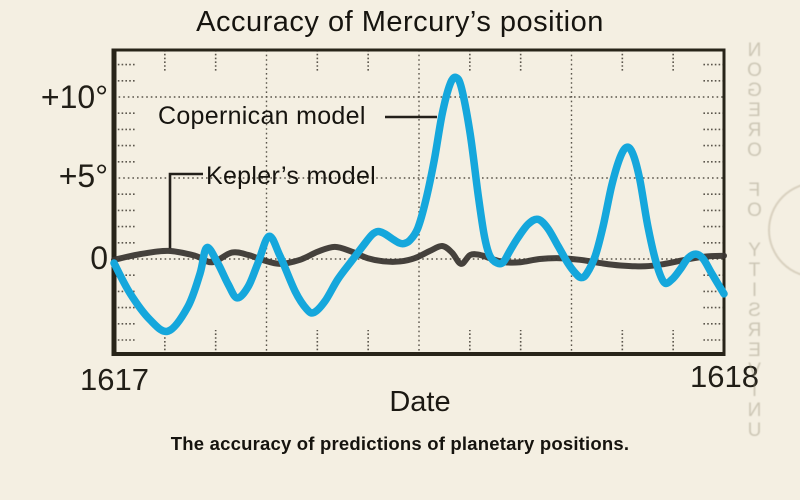  What do you see at coordinates (99, 258) in the screenshot?
I see `y-tick-label-zero: 0` at bounding box center [99, 258].